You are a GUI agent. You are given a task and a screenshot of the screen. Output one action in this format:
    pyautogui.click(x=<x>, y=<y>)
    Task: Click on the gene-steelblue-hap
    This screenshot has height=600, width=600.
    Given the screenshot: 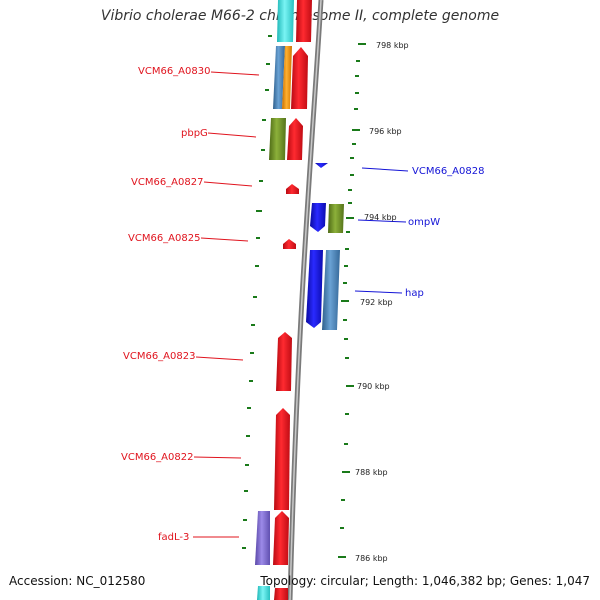 What is the action you would take?
    pyautogui.click(x=331, y=290)
    